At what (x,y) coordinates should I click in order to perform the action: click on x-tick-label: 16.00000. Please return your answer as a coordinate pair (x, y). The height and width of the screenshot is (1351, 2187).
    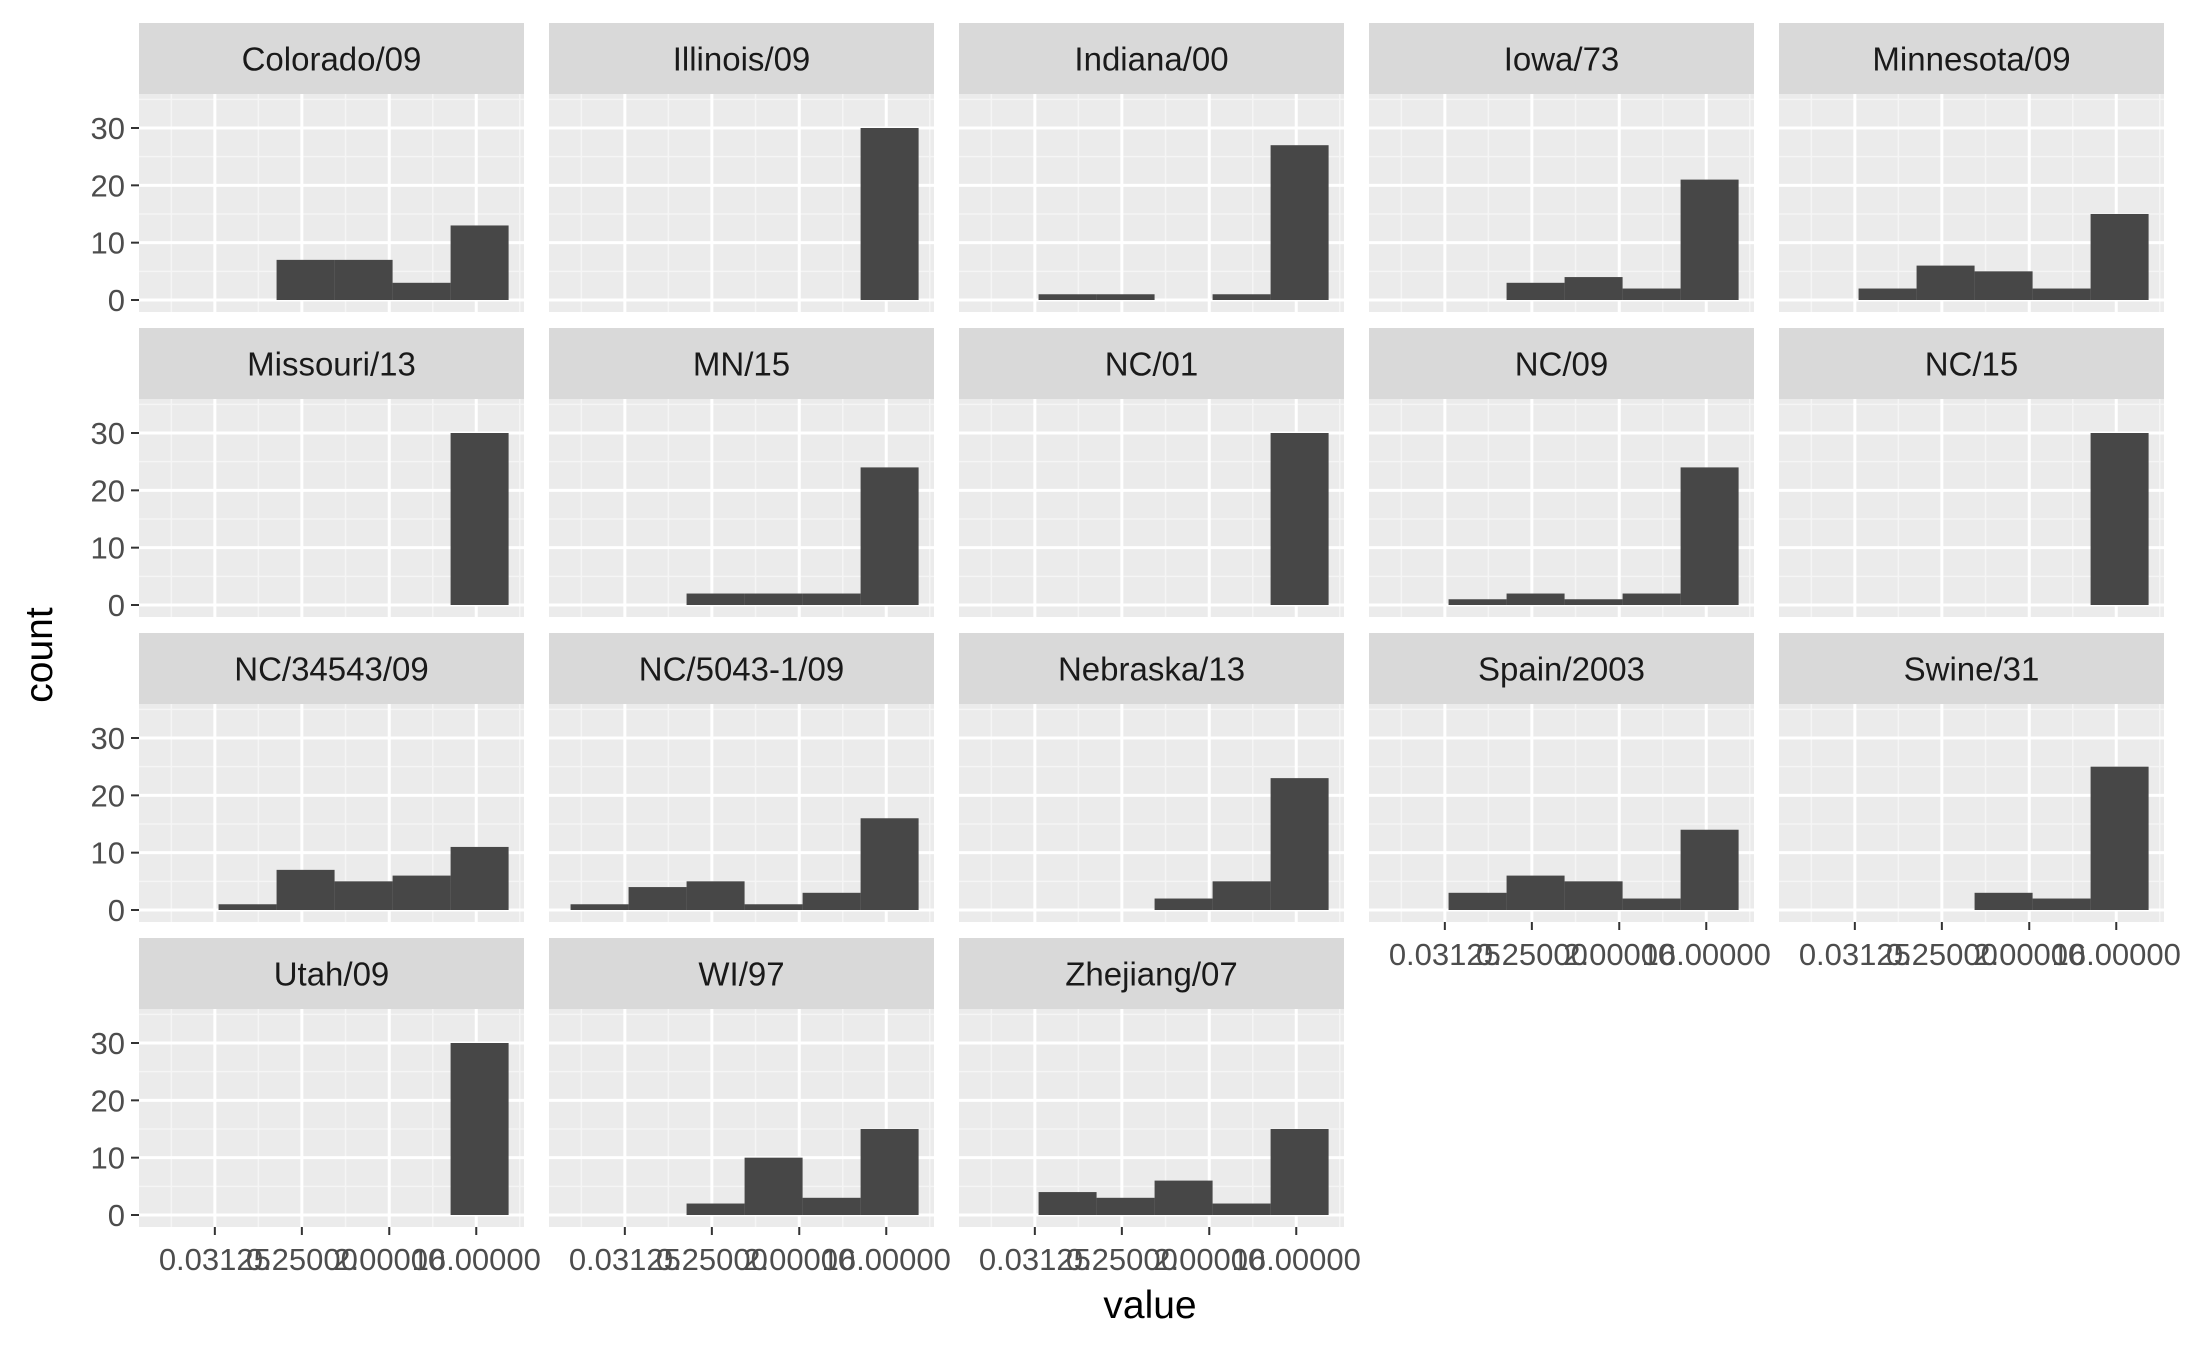
    Looking at the image, I should click on (886, 1259).